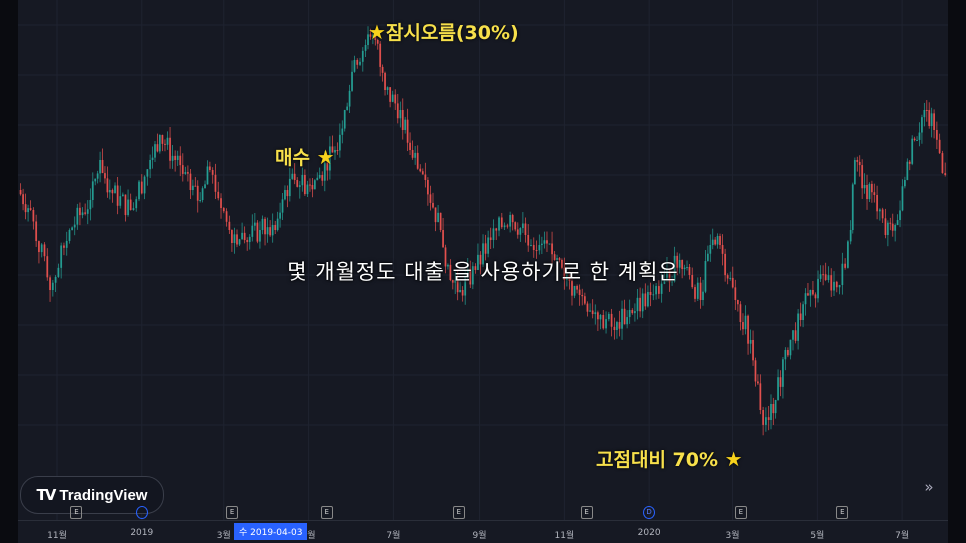 The width and height of the screenshot is (966, 543). What do you see at coordinates (929, 487) in the screenshot?
I see `scroll-to-realtime-button: »` at bounding box center [929, 487].